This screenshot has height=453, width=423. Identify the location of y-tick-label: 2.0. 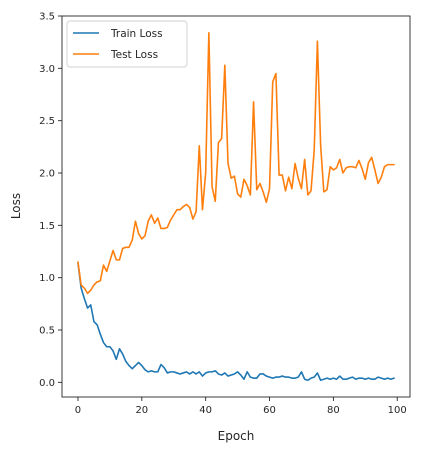
(47, 174).